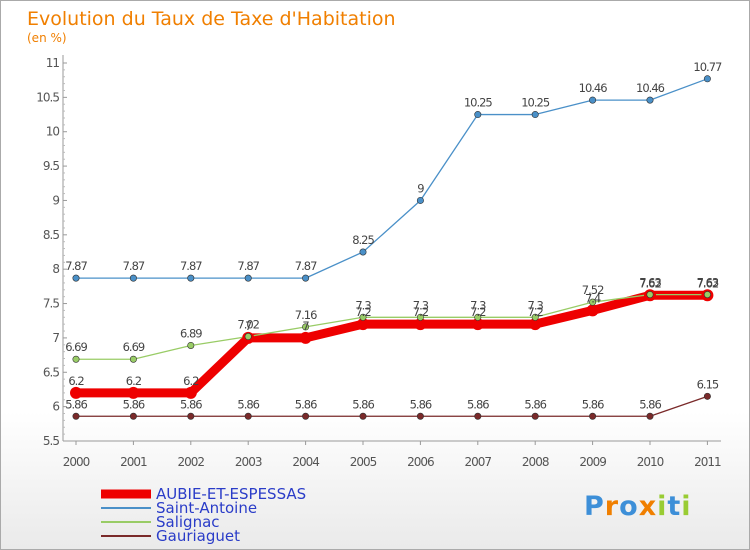 Image resolution: width=750 pixels, height=550 pixels. What do you see at coordinates (76, 347) in the screenshot?
I see `data-label: 6.69` at bounding box center [76, 347].